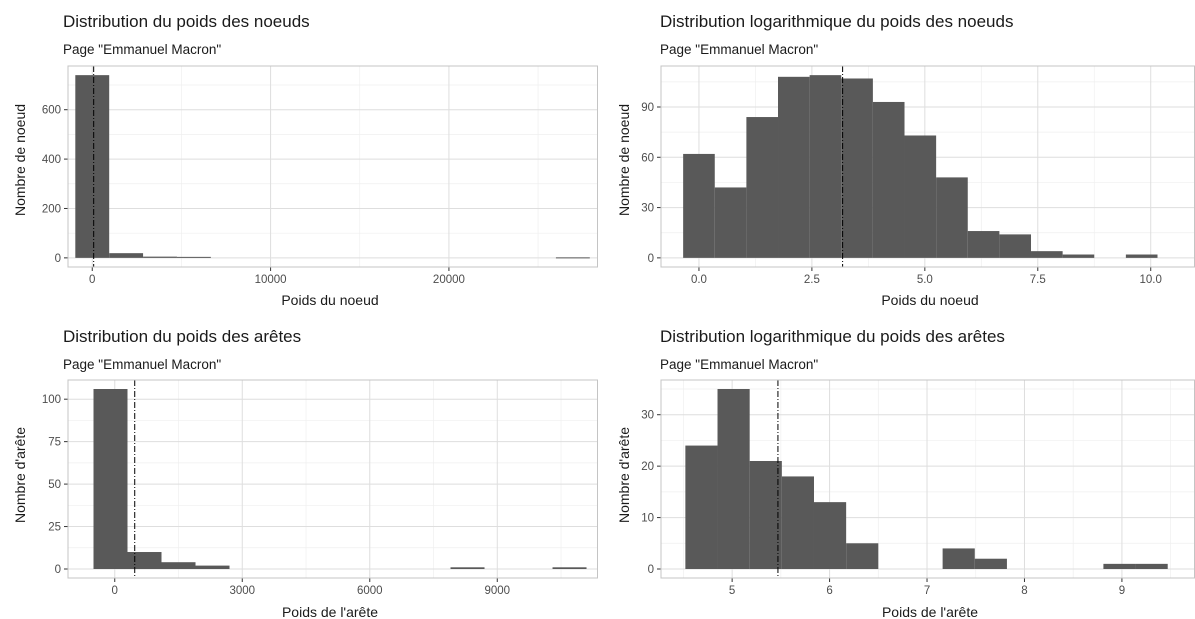 This screenshot has width=1195, height=619. Describe the element at coordinates (51, 111) in the screenshot. I see `y-tick-label: 600` at that location.